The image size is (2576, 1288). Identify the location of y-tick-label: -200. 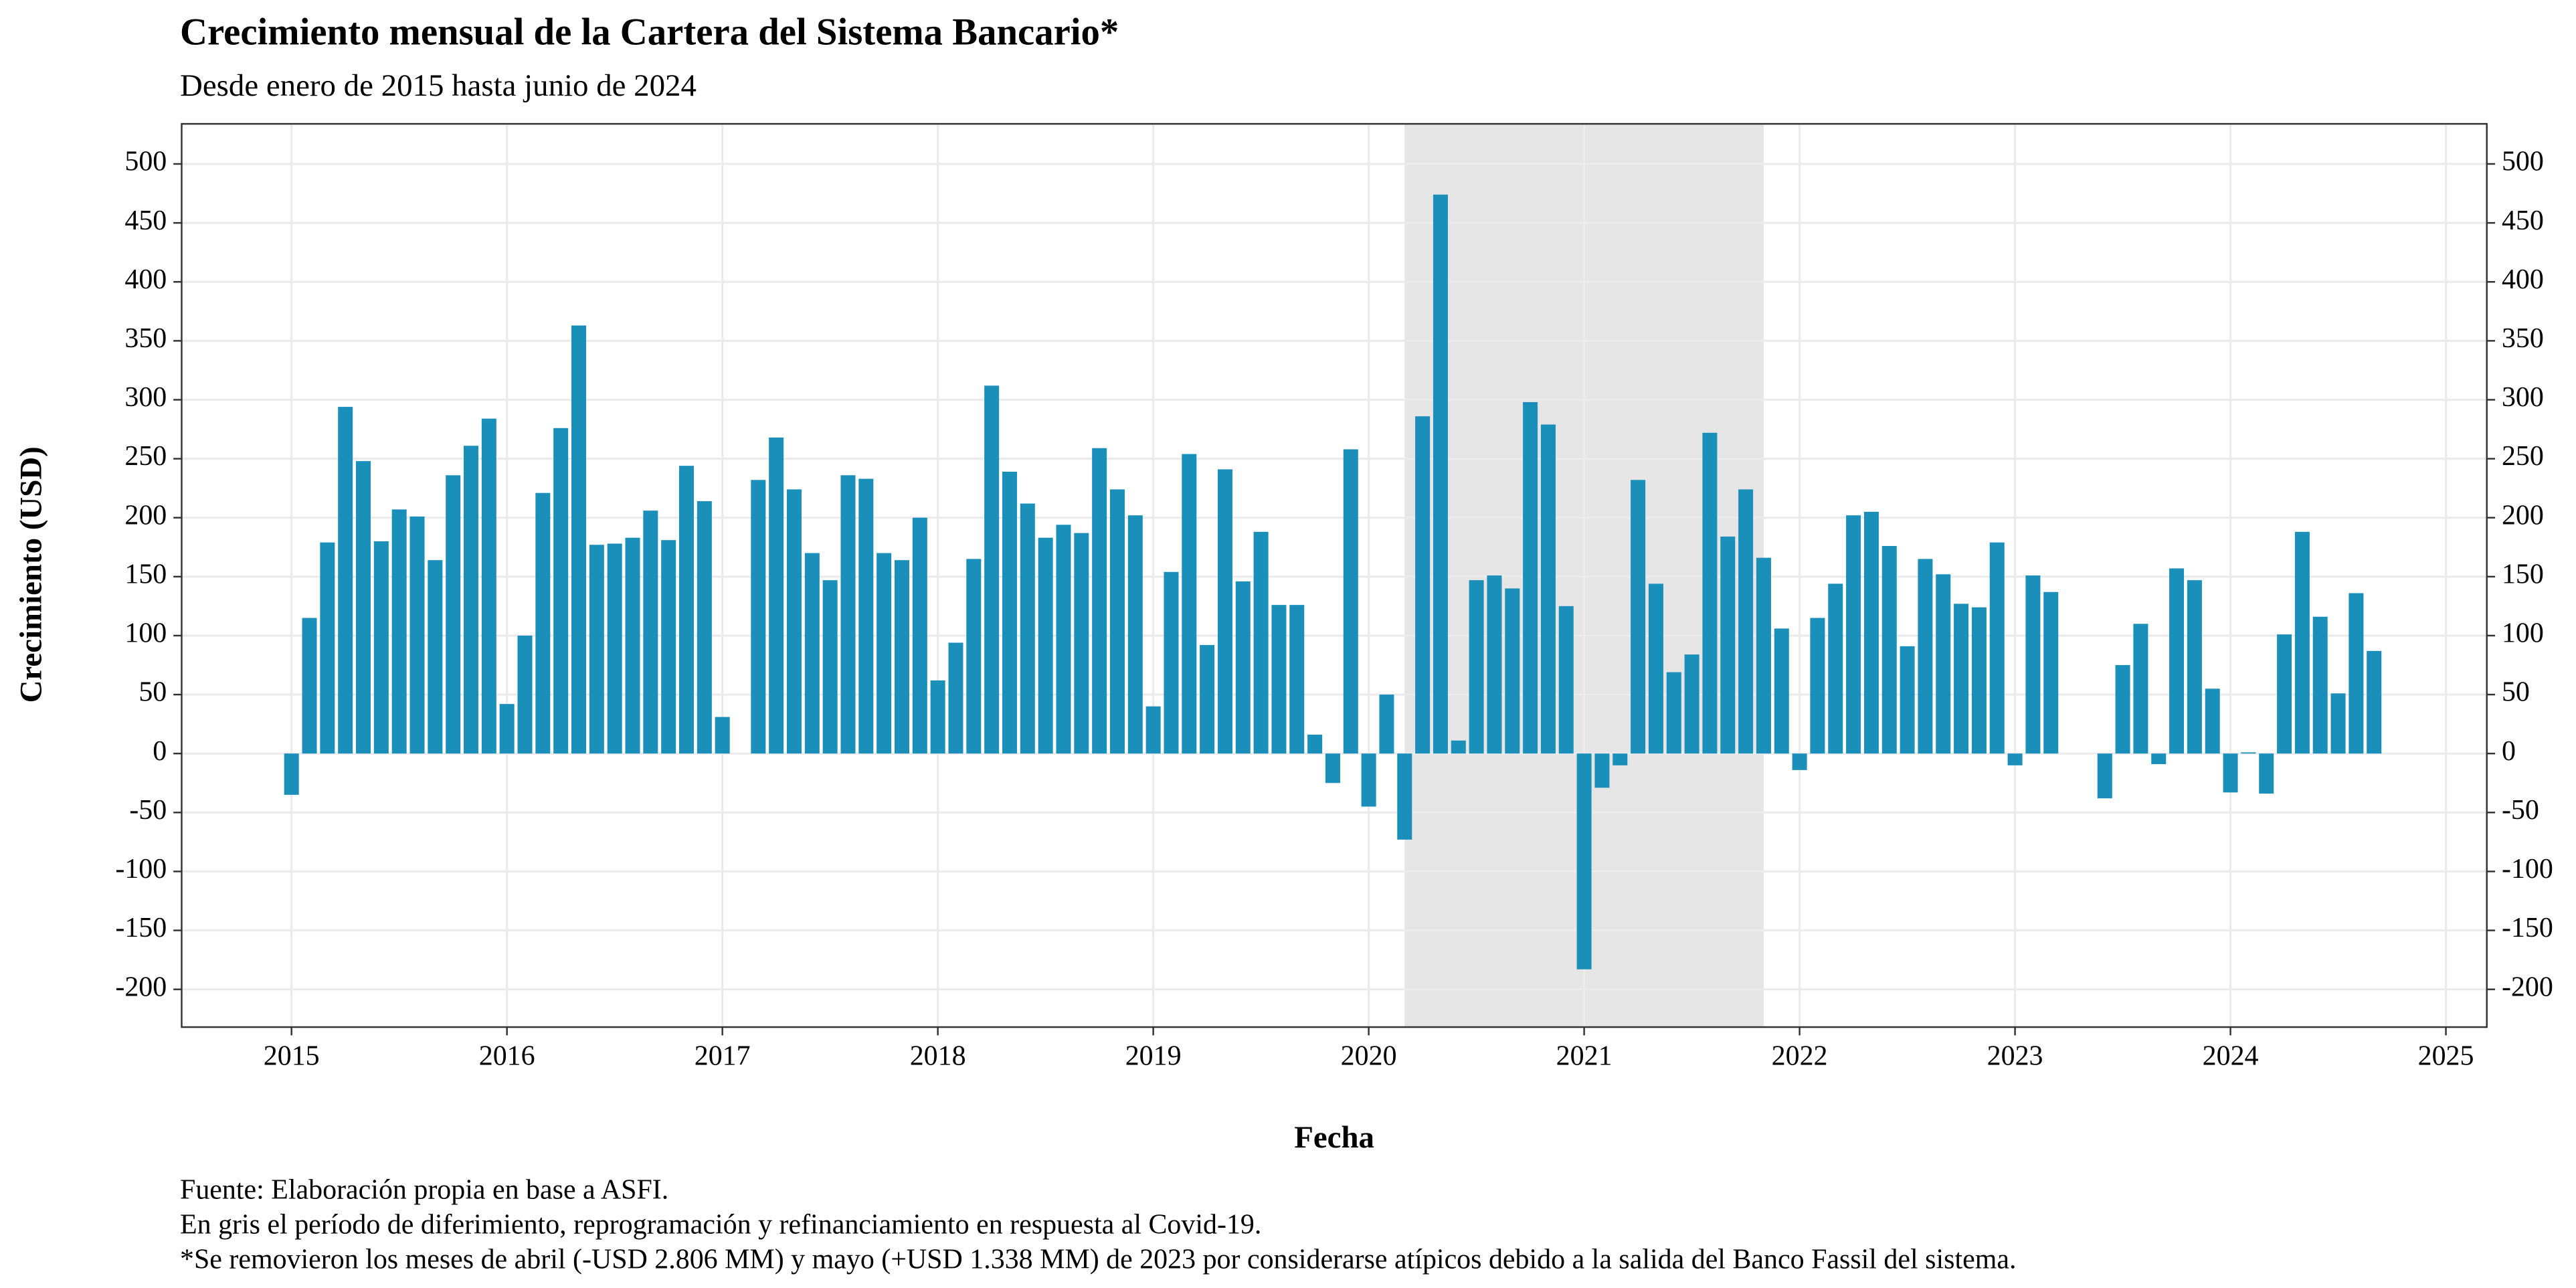
(141, 987).